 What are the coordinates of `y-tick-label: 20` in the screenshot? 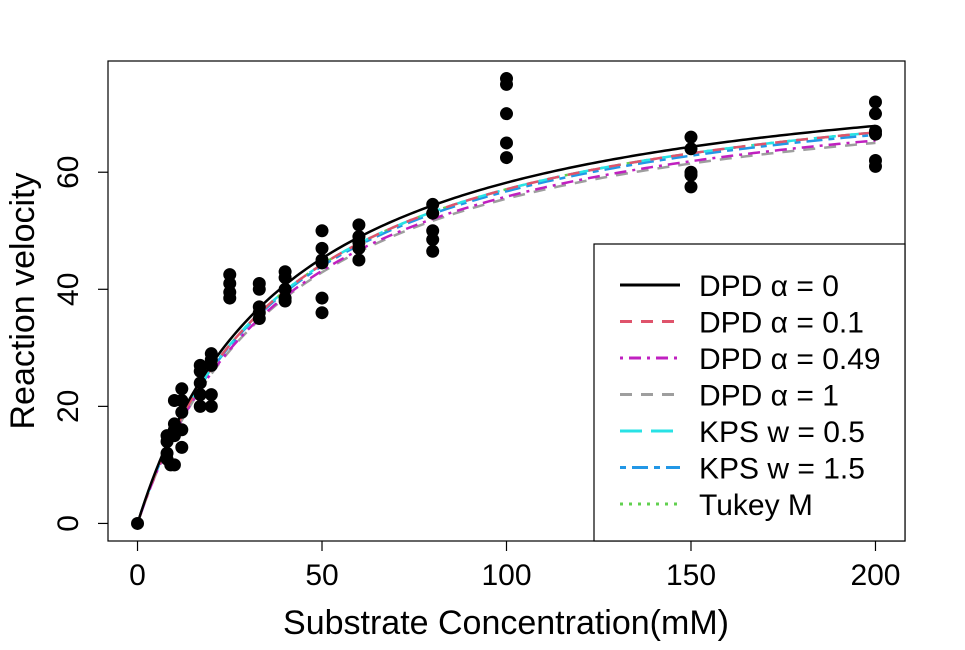 It's located at (68, 406).